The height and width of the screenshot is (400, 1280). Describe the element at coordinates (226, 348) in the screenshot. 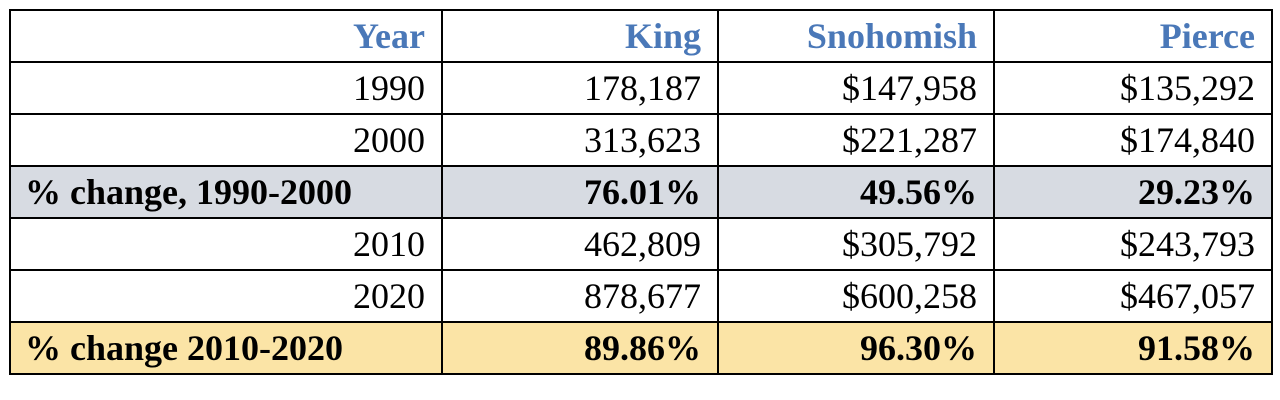

I see `summary-label: % change 2010-2020` at that location.